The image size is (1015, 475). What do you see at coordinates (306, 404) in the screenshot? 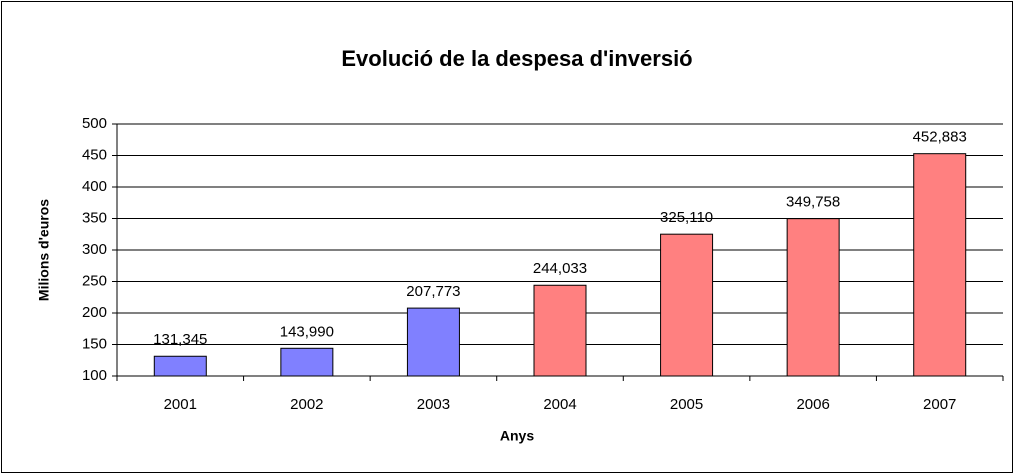
I see `x-tick-label: 2002` at bounding box center [306, 404].